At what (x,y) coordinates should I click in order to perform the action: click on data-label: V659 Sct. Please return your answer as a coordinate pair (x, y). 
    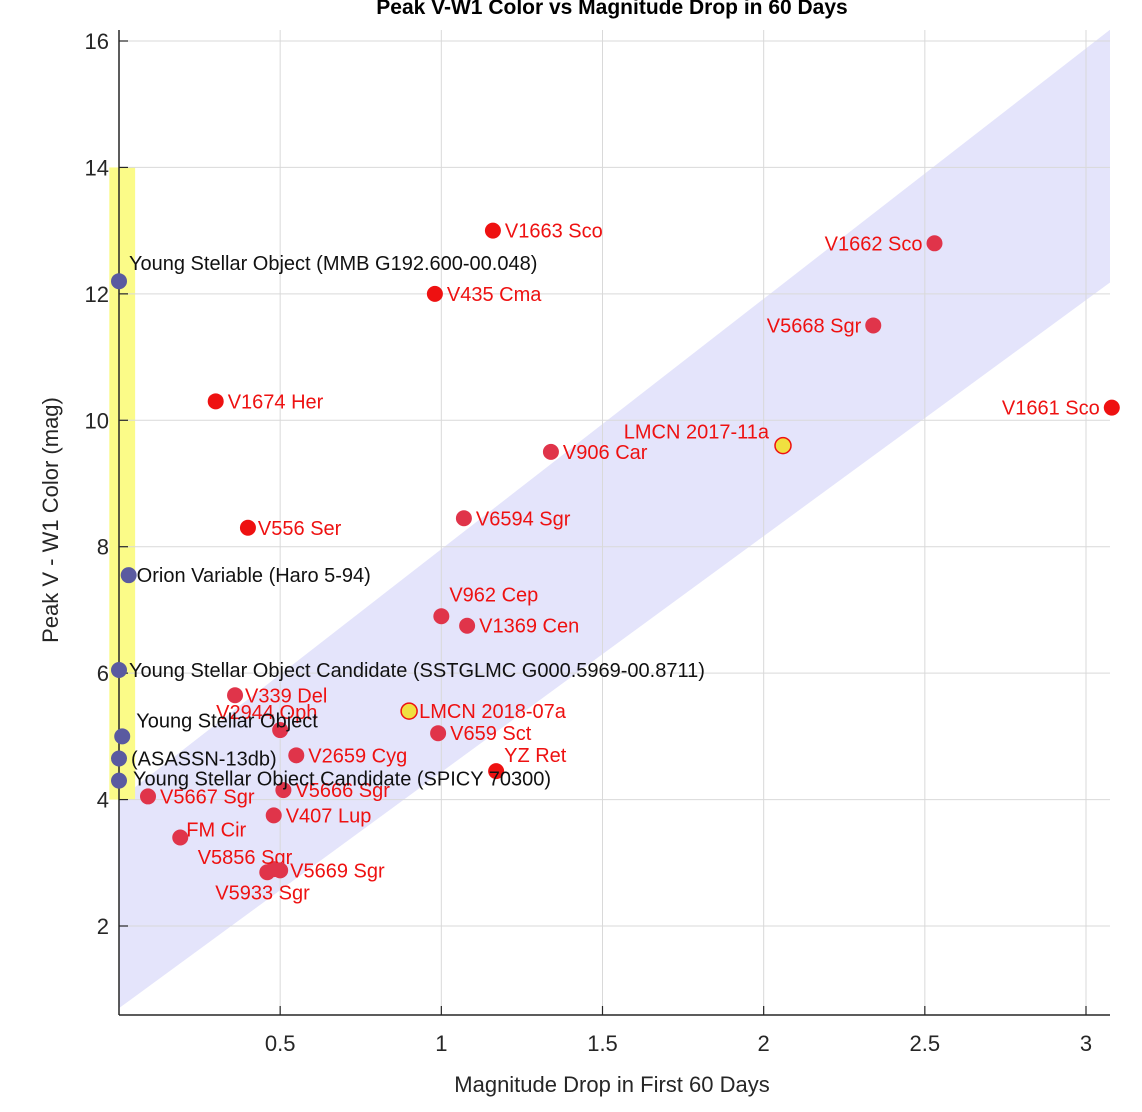
    Looking at the image, I should click on (491, 734).